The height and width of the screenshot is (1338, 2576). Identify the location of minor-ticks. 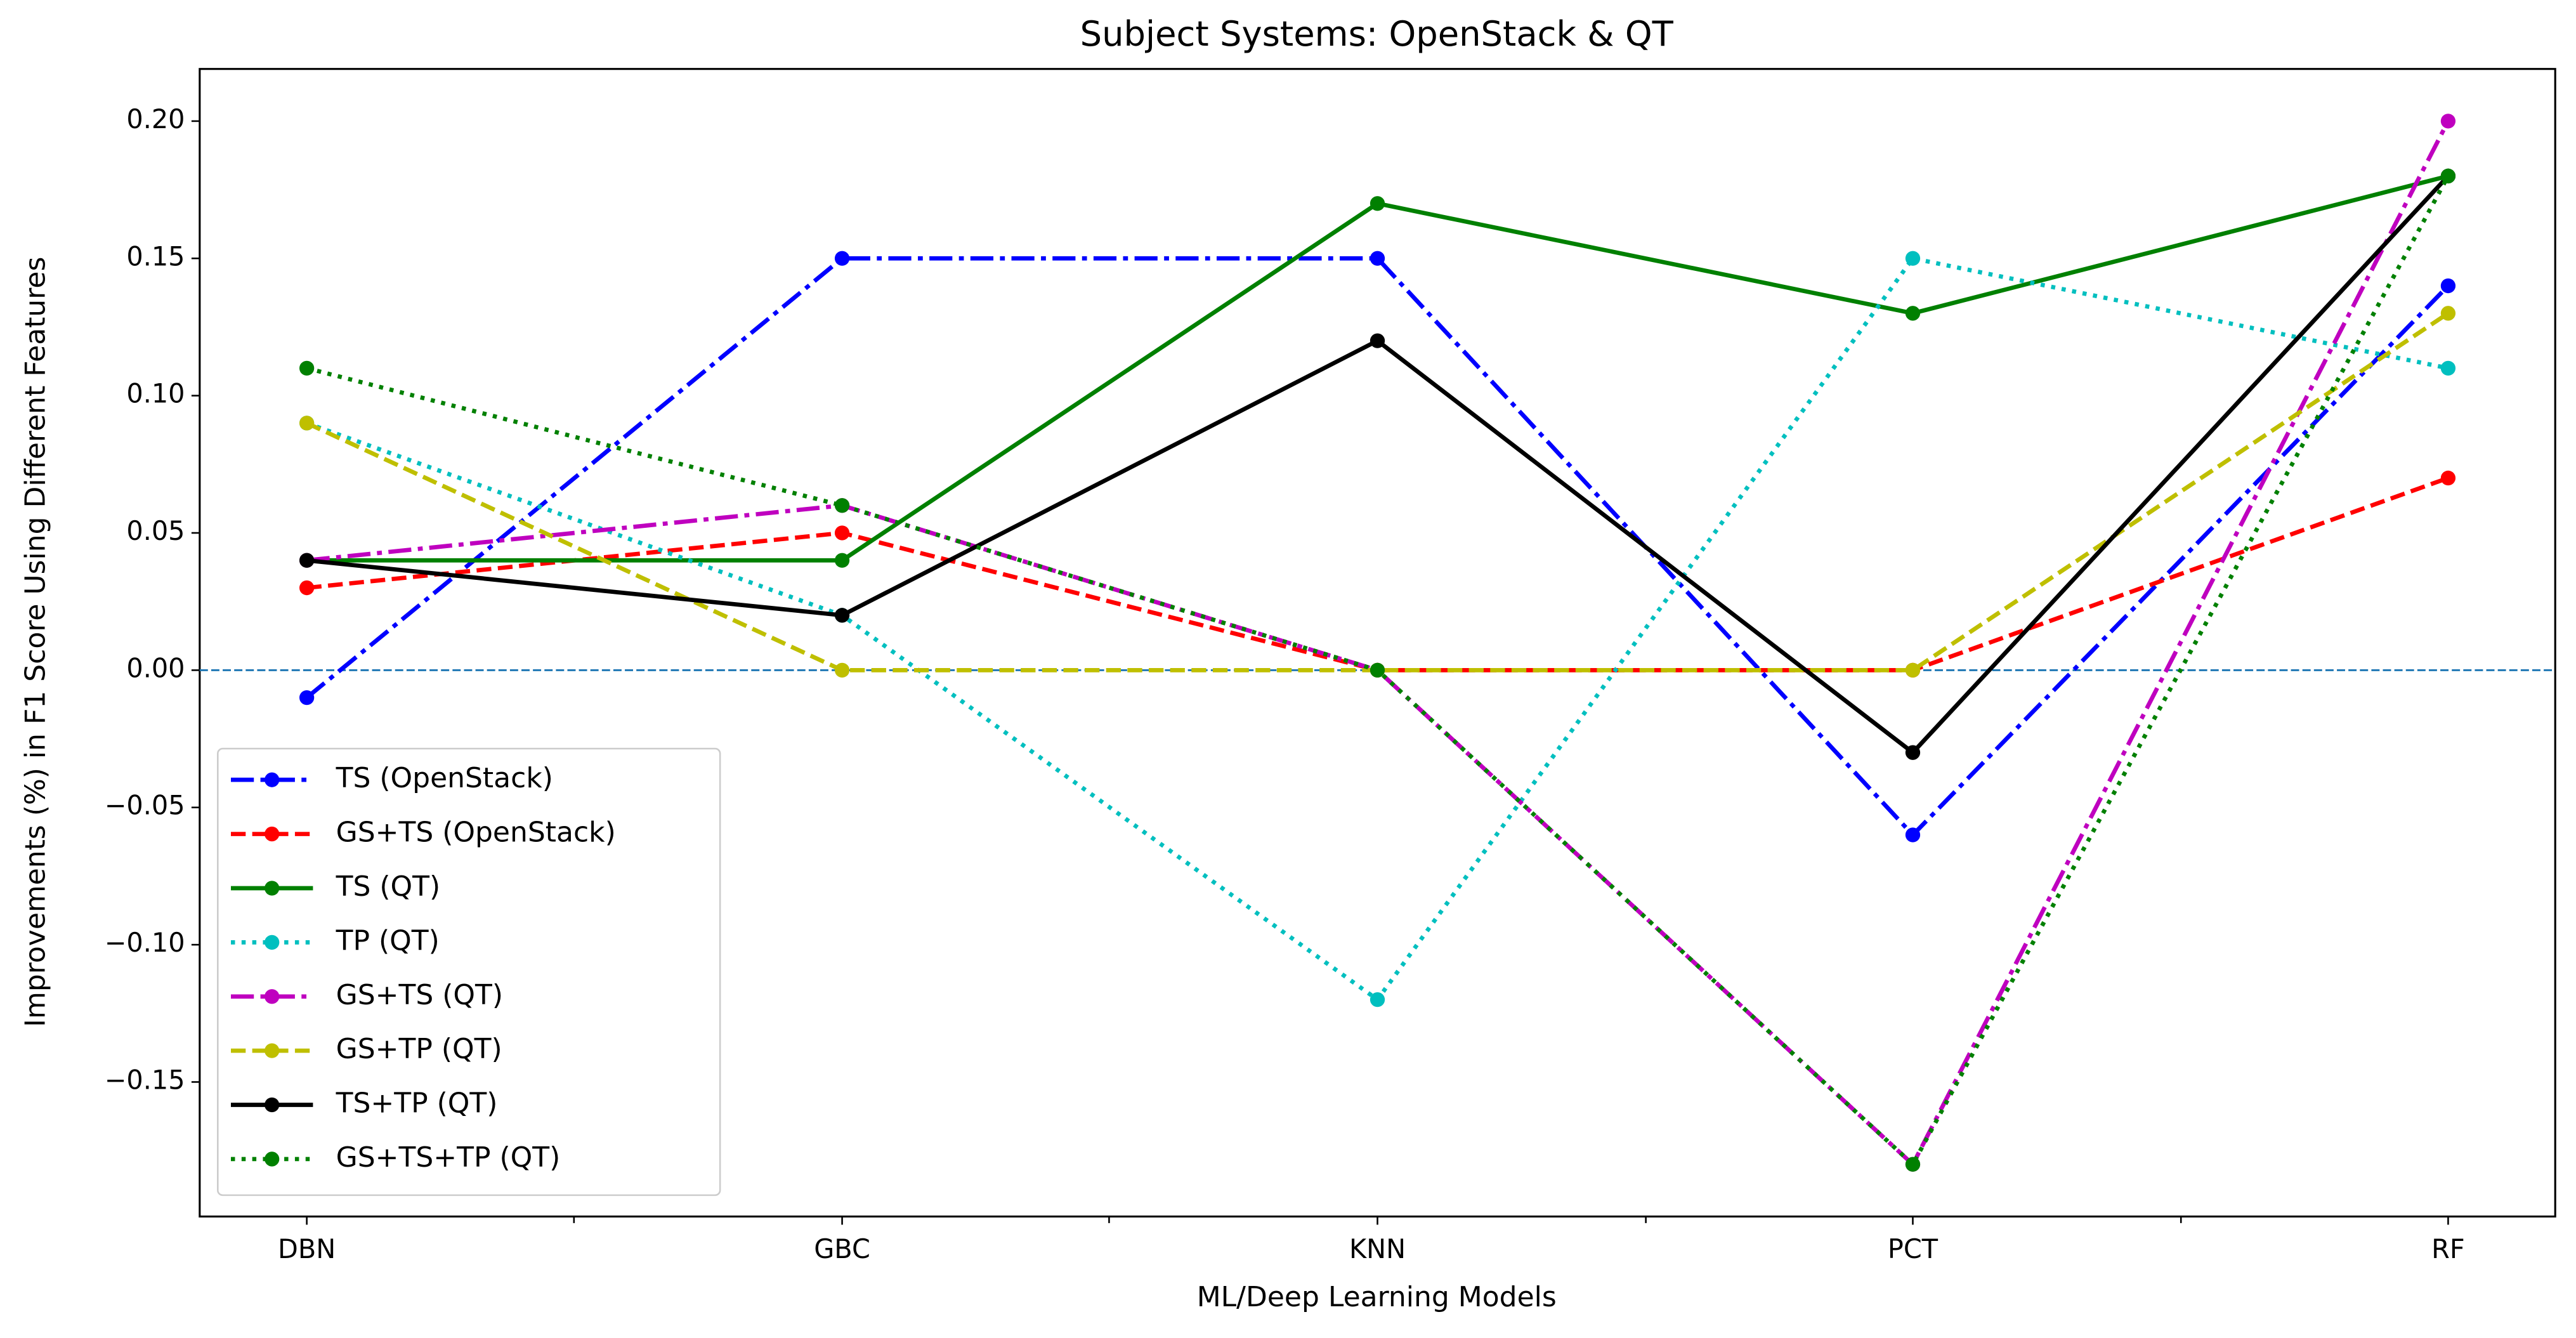
(1377, 1219).